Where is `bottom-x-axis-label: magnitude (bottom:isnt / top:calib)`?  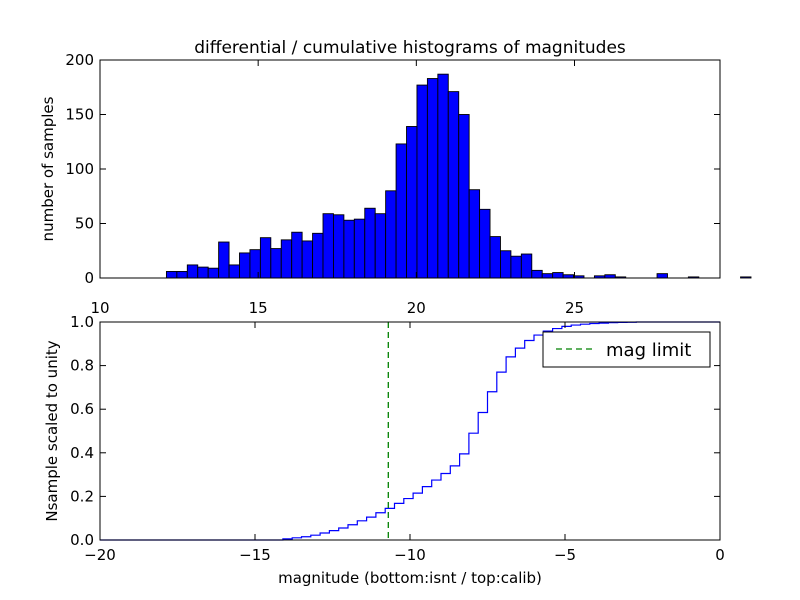 bottom-x-axis-label: magnitude (bottom:isnt / top:calib) is located at coordinates (410, 578).